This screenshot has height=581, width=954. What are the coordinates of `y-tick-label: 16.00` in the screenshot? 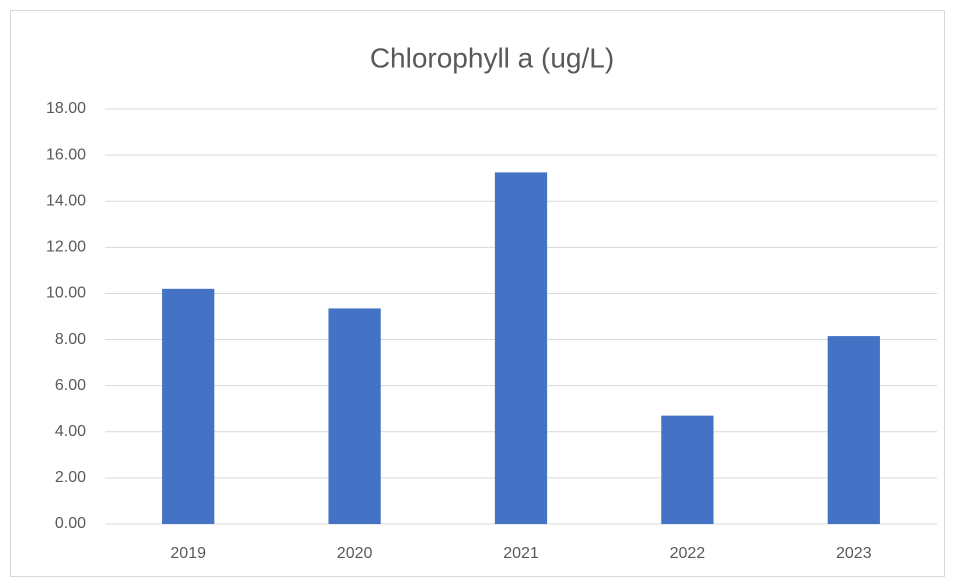 It's located at (66, 154).